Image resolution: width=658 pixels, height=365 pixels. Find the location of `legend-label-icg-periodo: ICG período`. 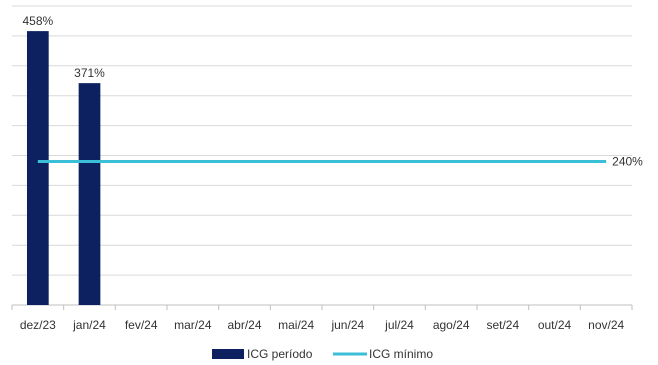

legend-label-icg-periodo: ICG período is located at coordinates (280, 354).